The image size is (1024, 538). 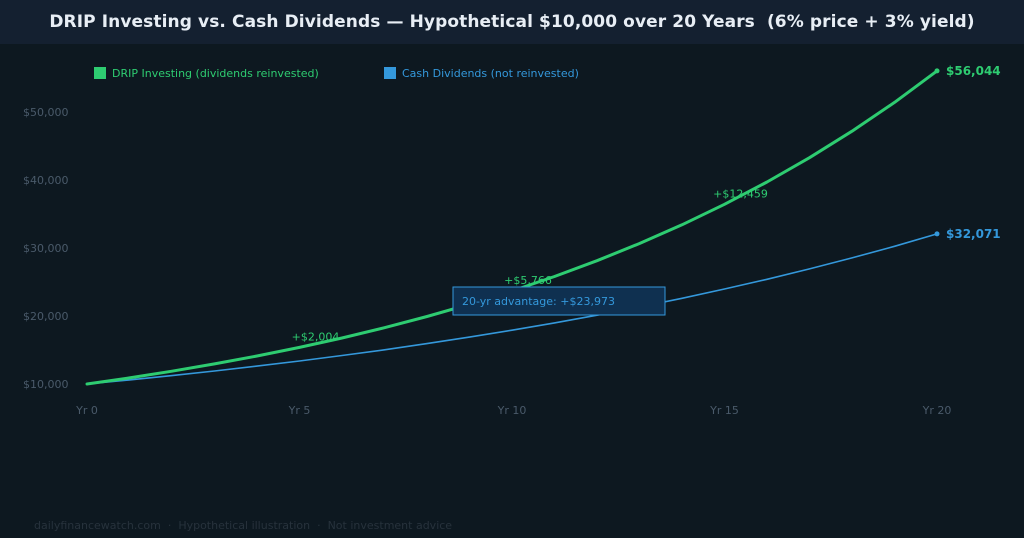 What do you see at coordinates (724, 410) in the screenshot?
I see `x-tick-label-3: Yr 15` at bounding box center [724, 410].